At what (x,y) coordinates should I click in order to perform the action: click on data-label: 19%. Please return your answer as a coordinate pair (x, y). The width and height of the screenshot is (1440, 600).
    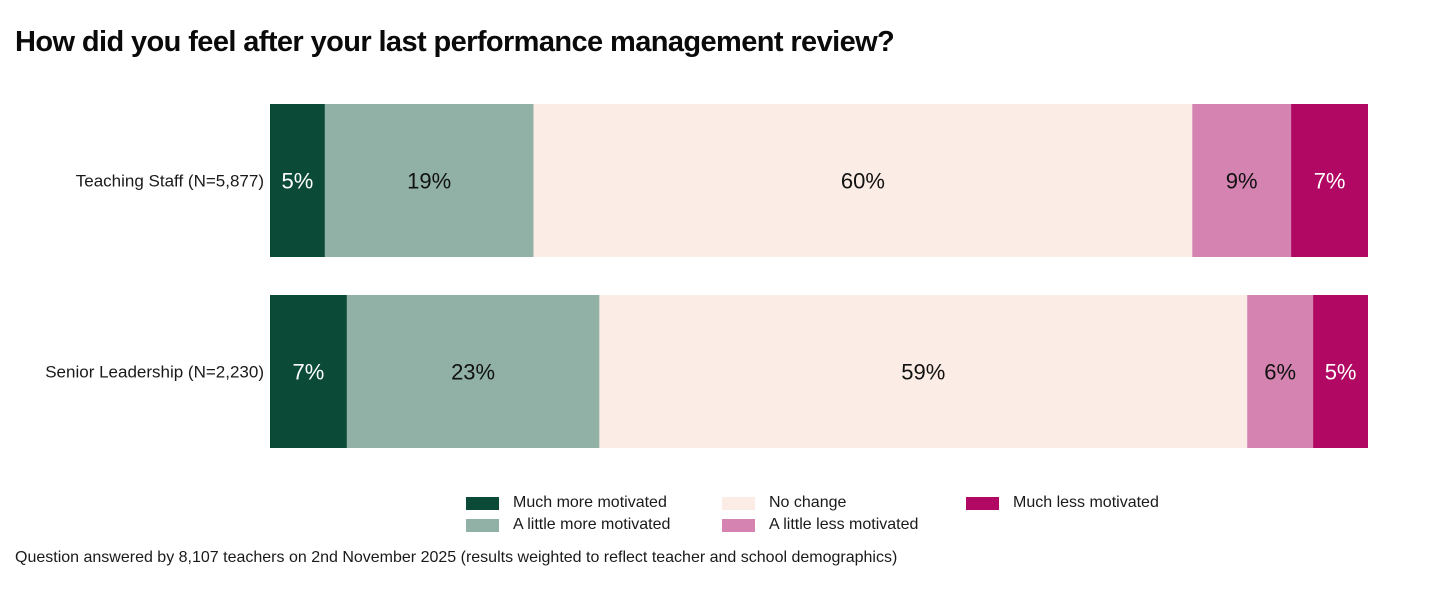
    Looking at the image, I should click on (429, 181).